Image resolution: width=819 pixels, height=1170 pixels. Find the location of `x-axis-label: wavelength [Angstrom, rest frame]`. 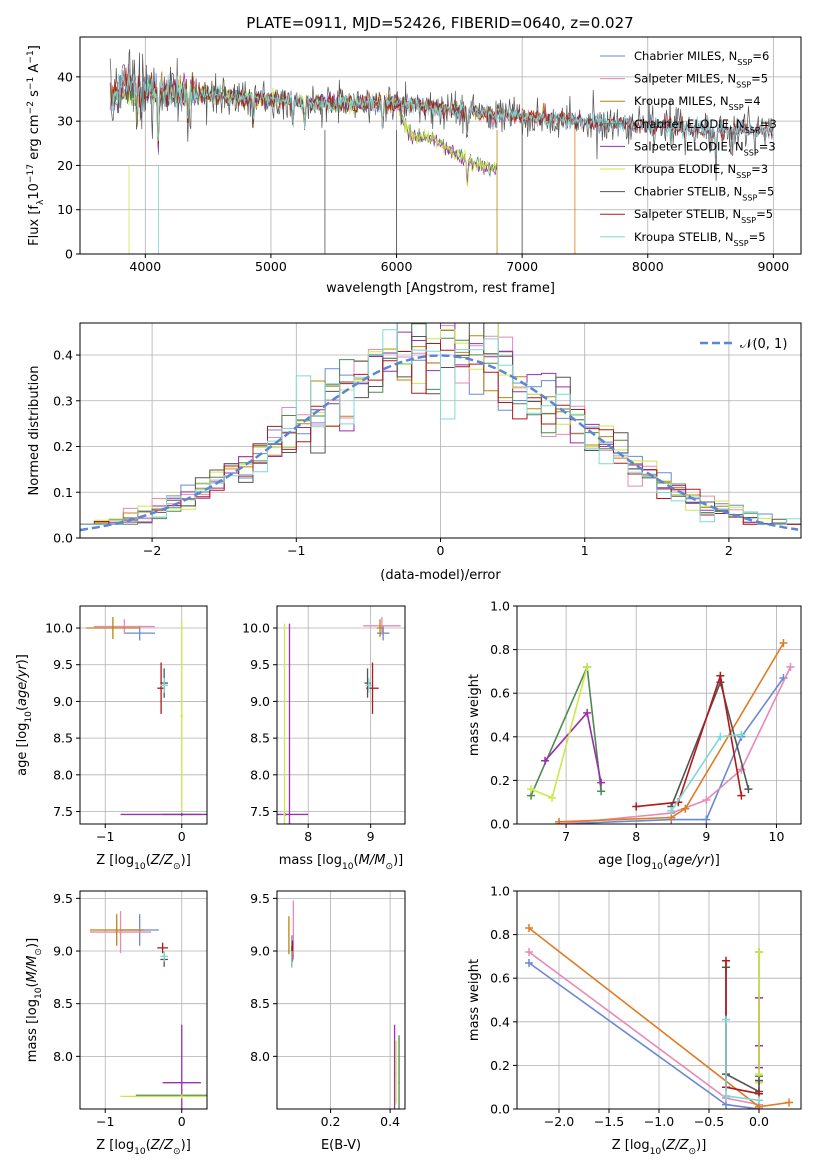

x-axis-label: wavelength [Angstrom, rest frame] is located at coordinates (440, 288).